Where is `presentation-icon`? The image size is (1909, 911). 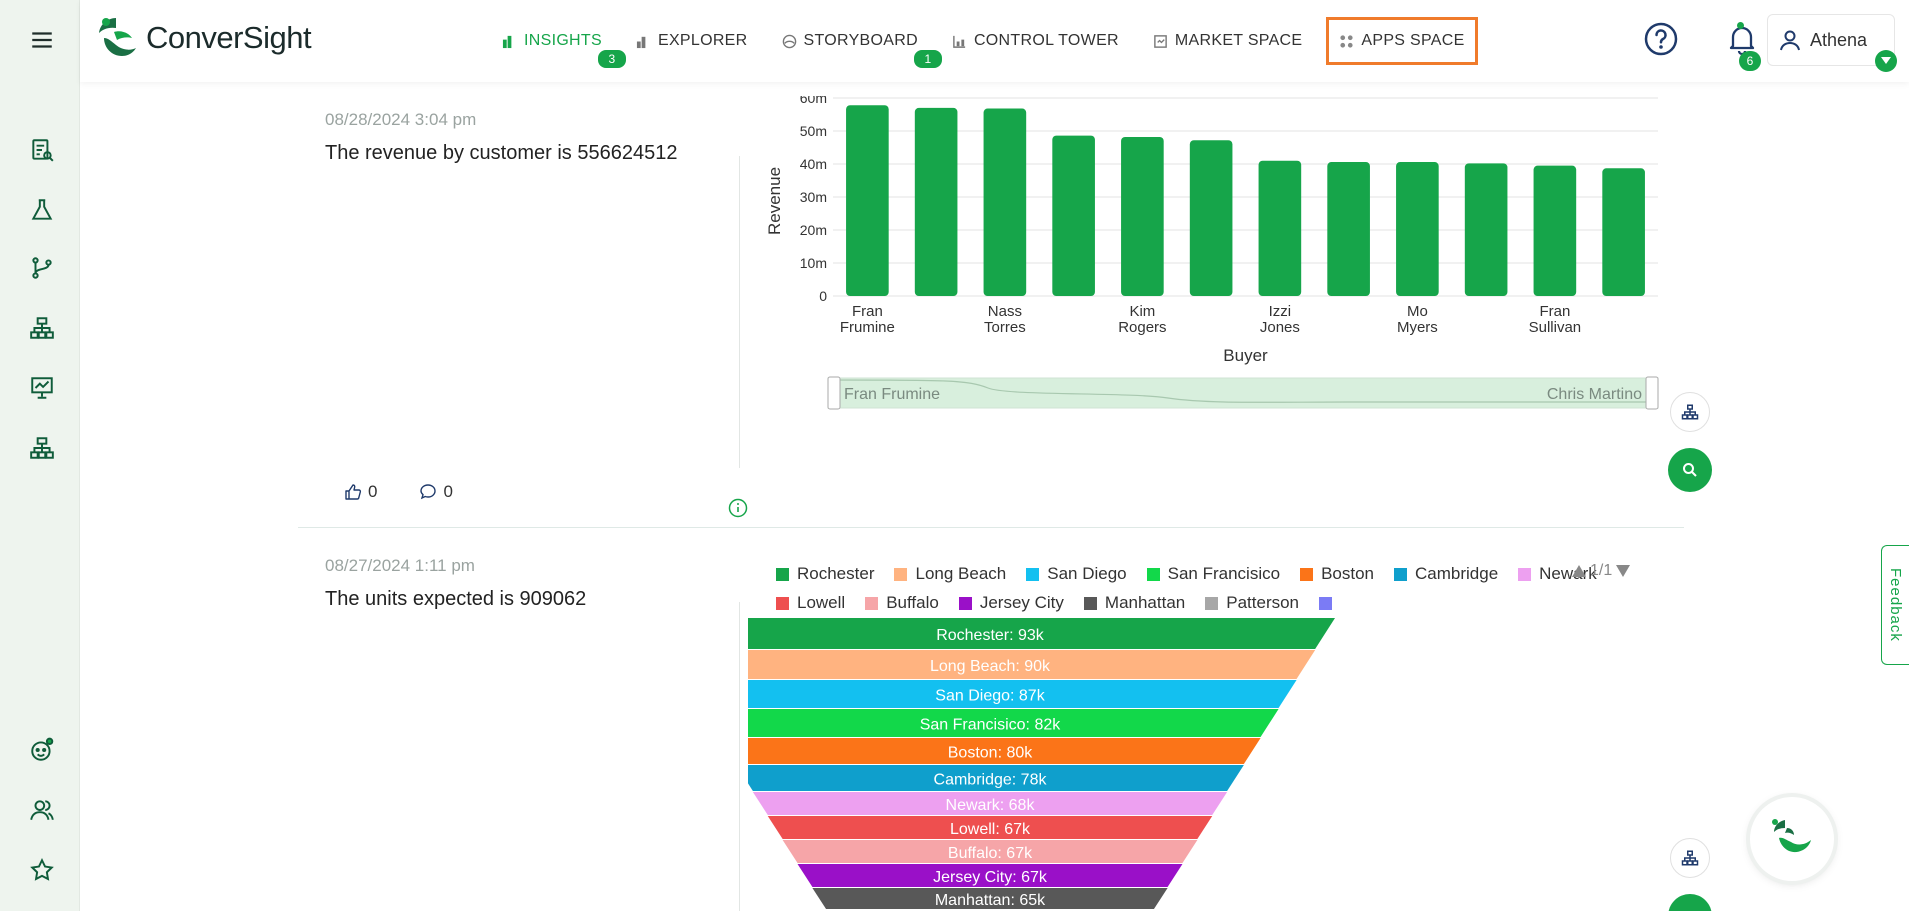 presentation-icon is located at coordinates (42, 388).